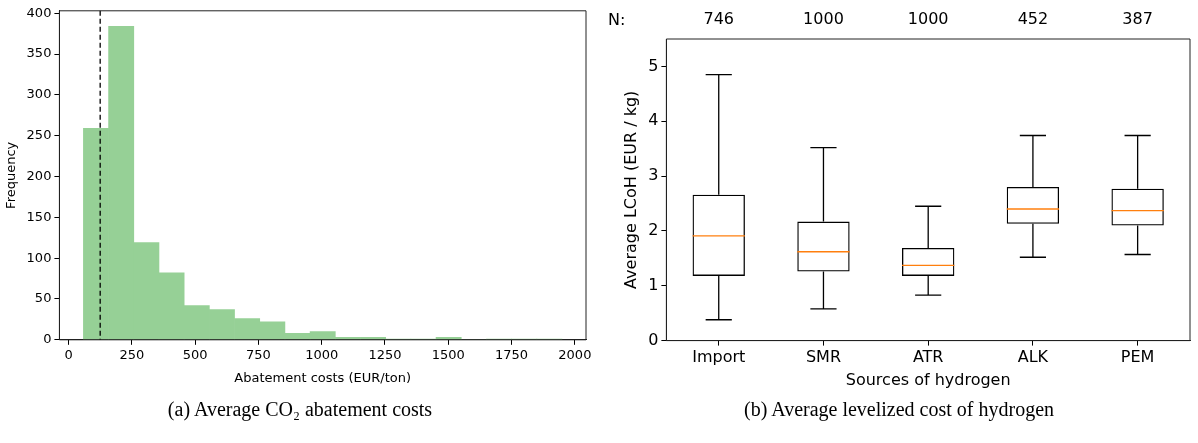  Describe the element at coordinates (928, 379) in the screenshot. I see `x-axis-title: Sources of hydrogen` at that location.